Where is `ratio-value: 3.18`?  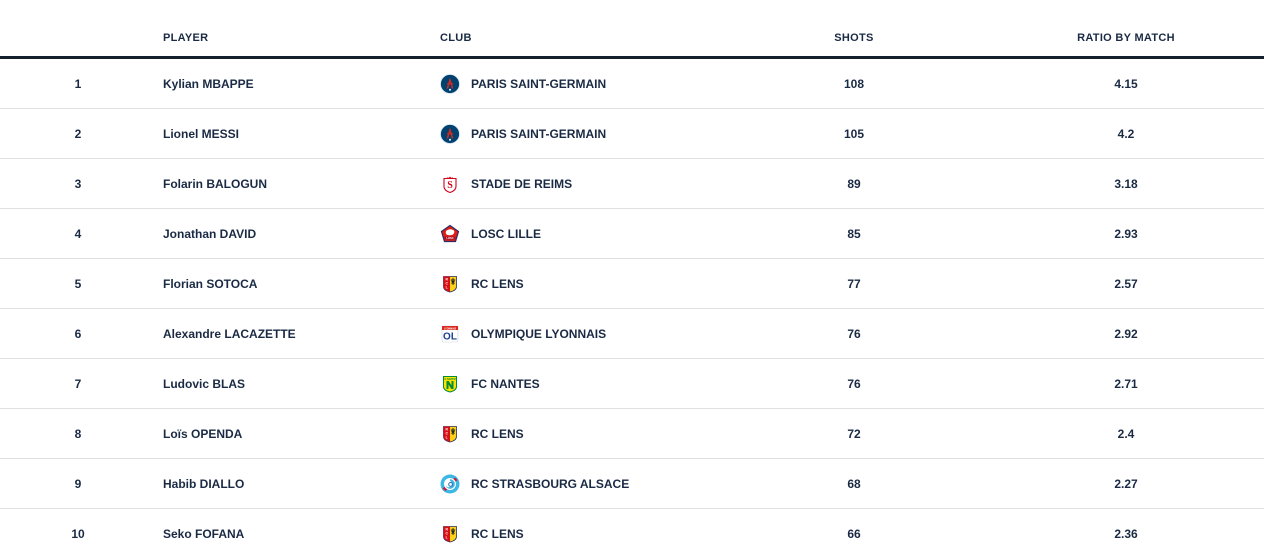 ratio-value: 3.18 is located at coordinates (1126, 183).